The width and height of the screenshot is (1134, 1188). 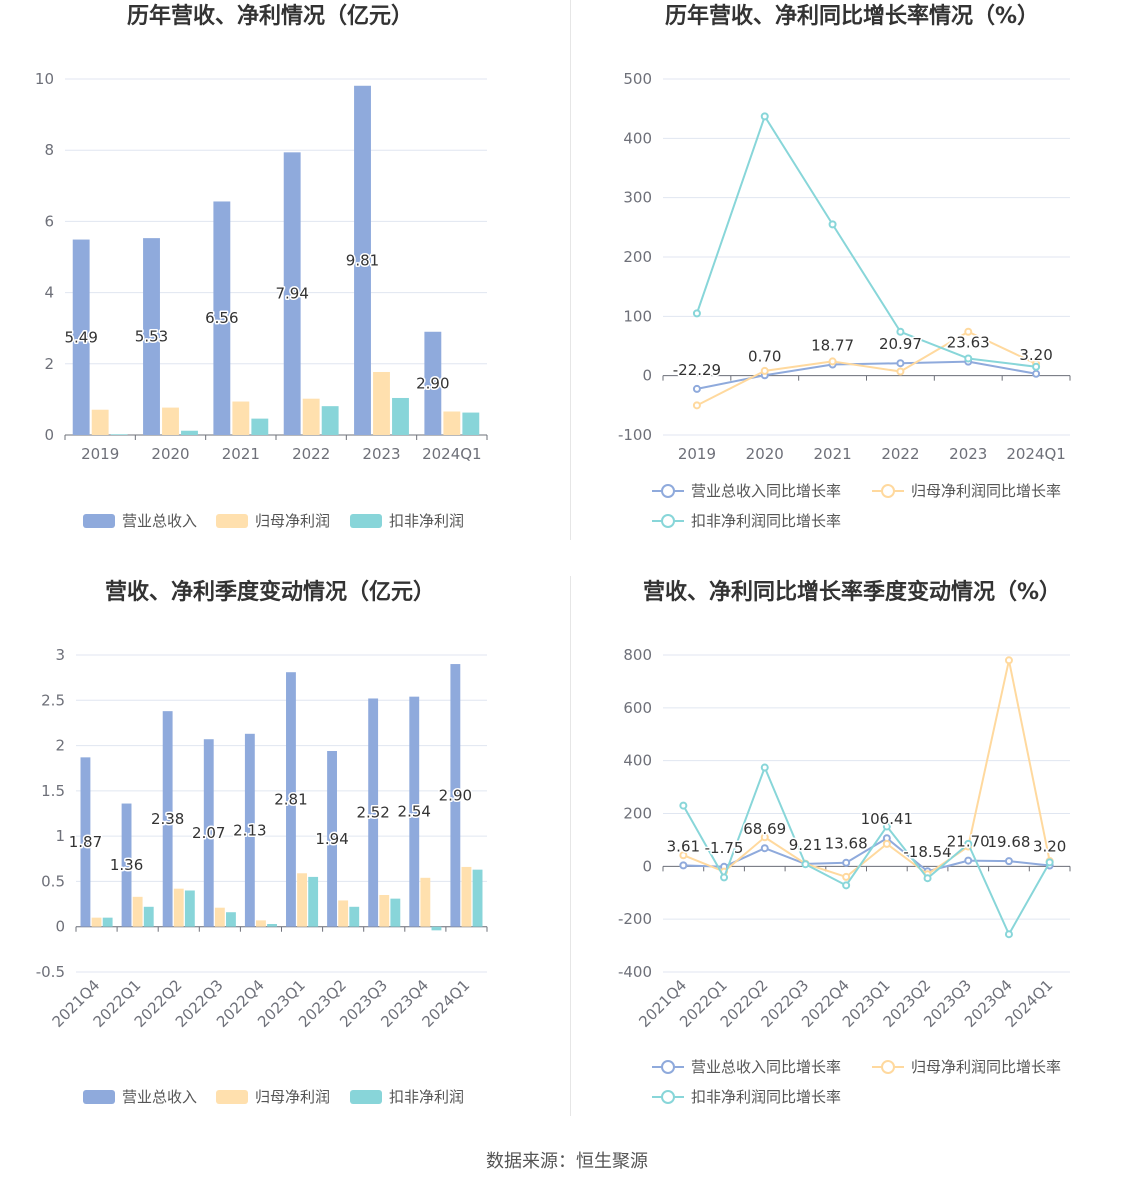 I want to click on y-tick-label: 0, so click(x=49, y=435).